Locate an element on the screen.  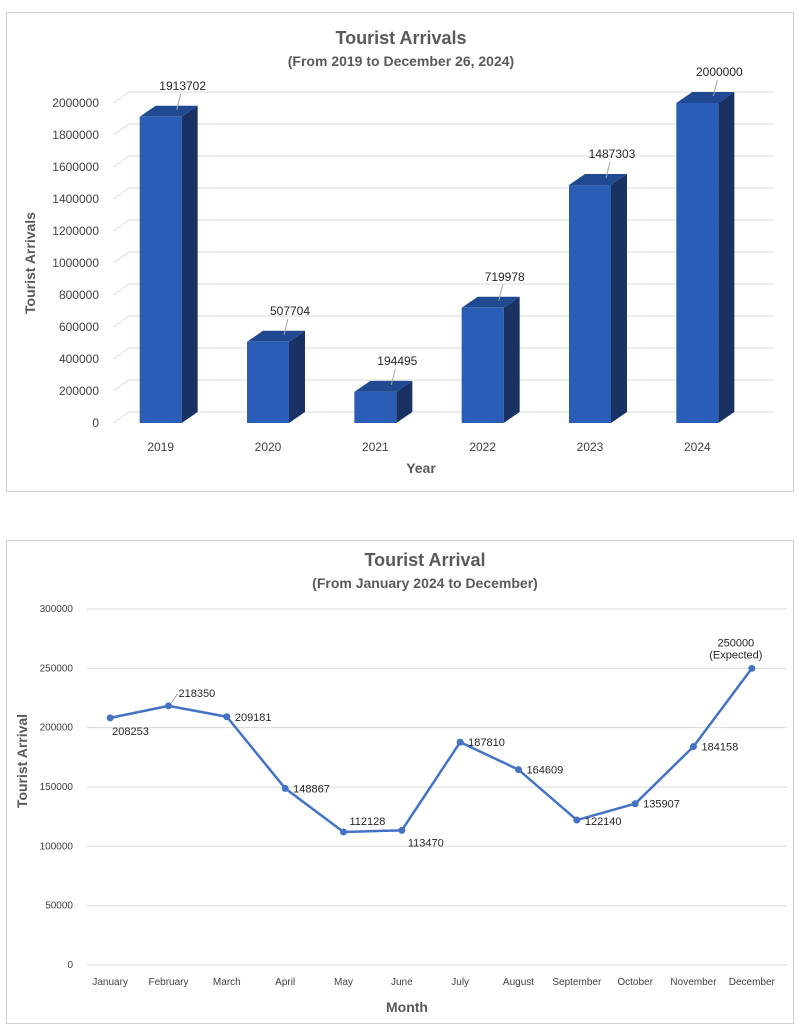
bar-2021 is located at coordinates (383, 401).